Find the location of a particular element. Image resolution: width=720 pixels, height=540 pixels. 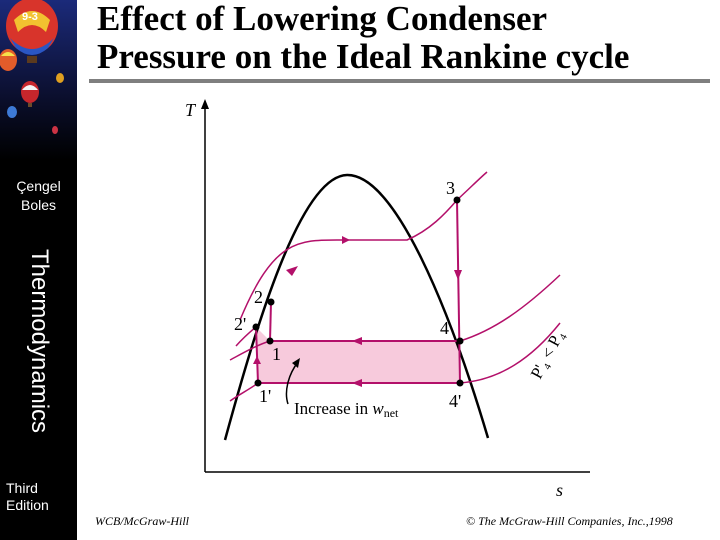

author-boles: Boles is located at coordinates (38, 205).